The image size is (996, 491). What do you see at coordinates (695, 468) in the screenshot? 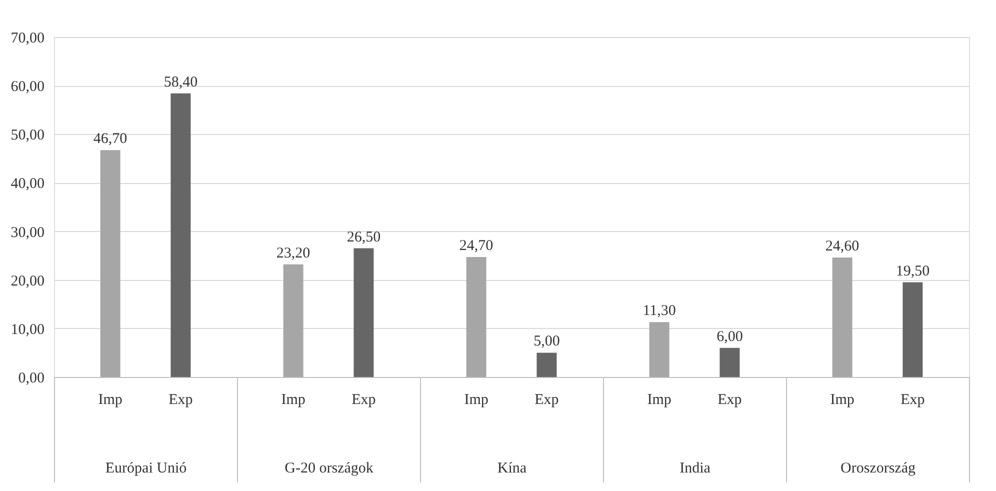
I see `x-tick-label: India` at bounding box center [695, 468].